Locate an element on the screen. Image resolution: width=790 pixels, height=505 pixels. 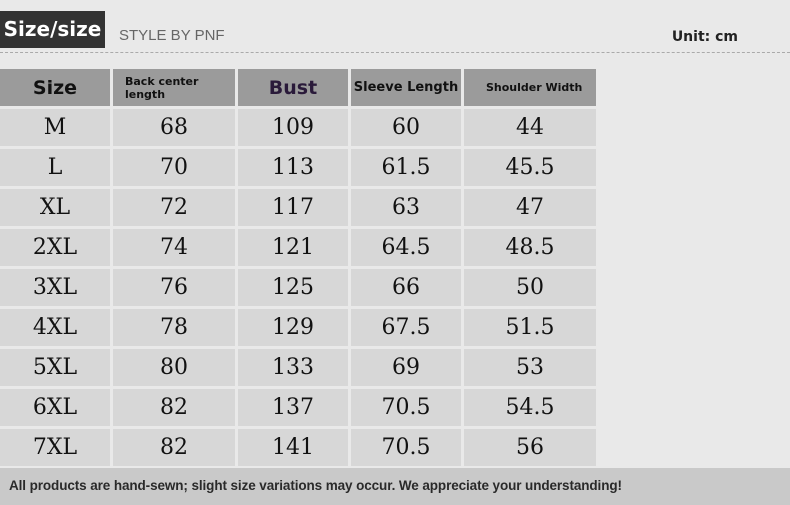
table-row: 3XL 76 125 66 50 is located at coordinates (298, 287).